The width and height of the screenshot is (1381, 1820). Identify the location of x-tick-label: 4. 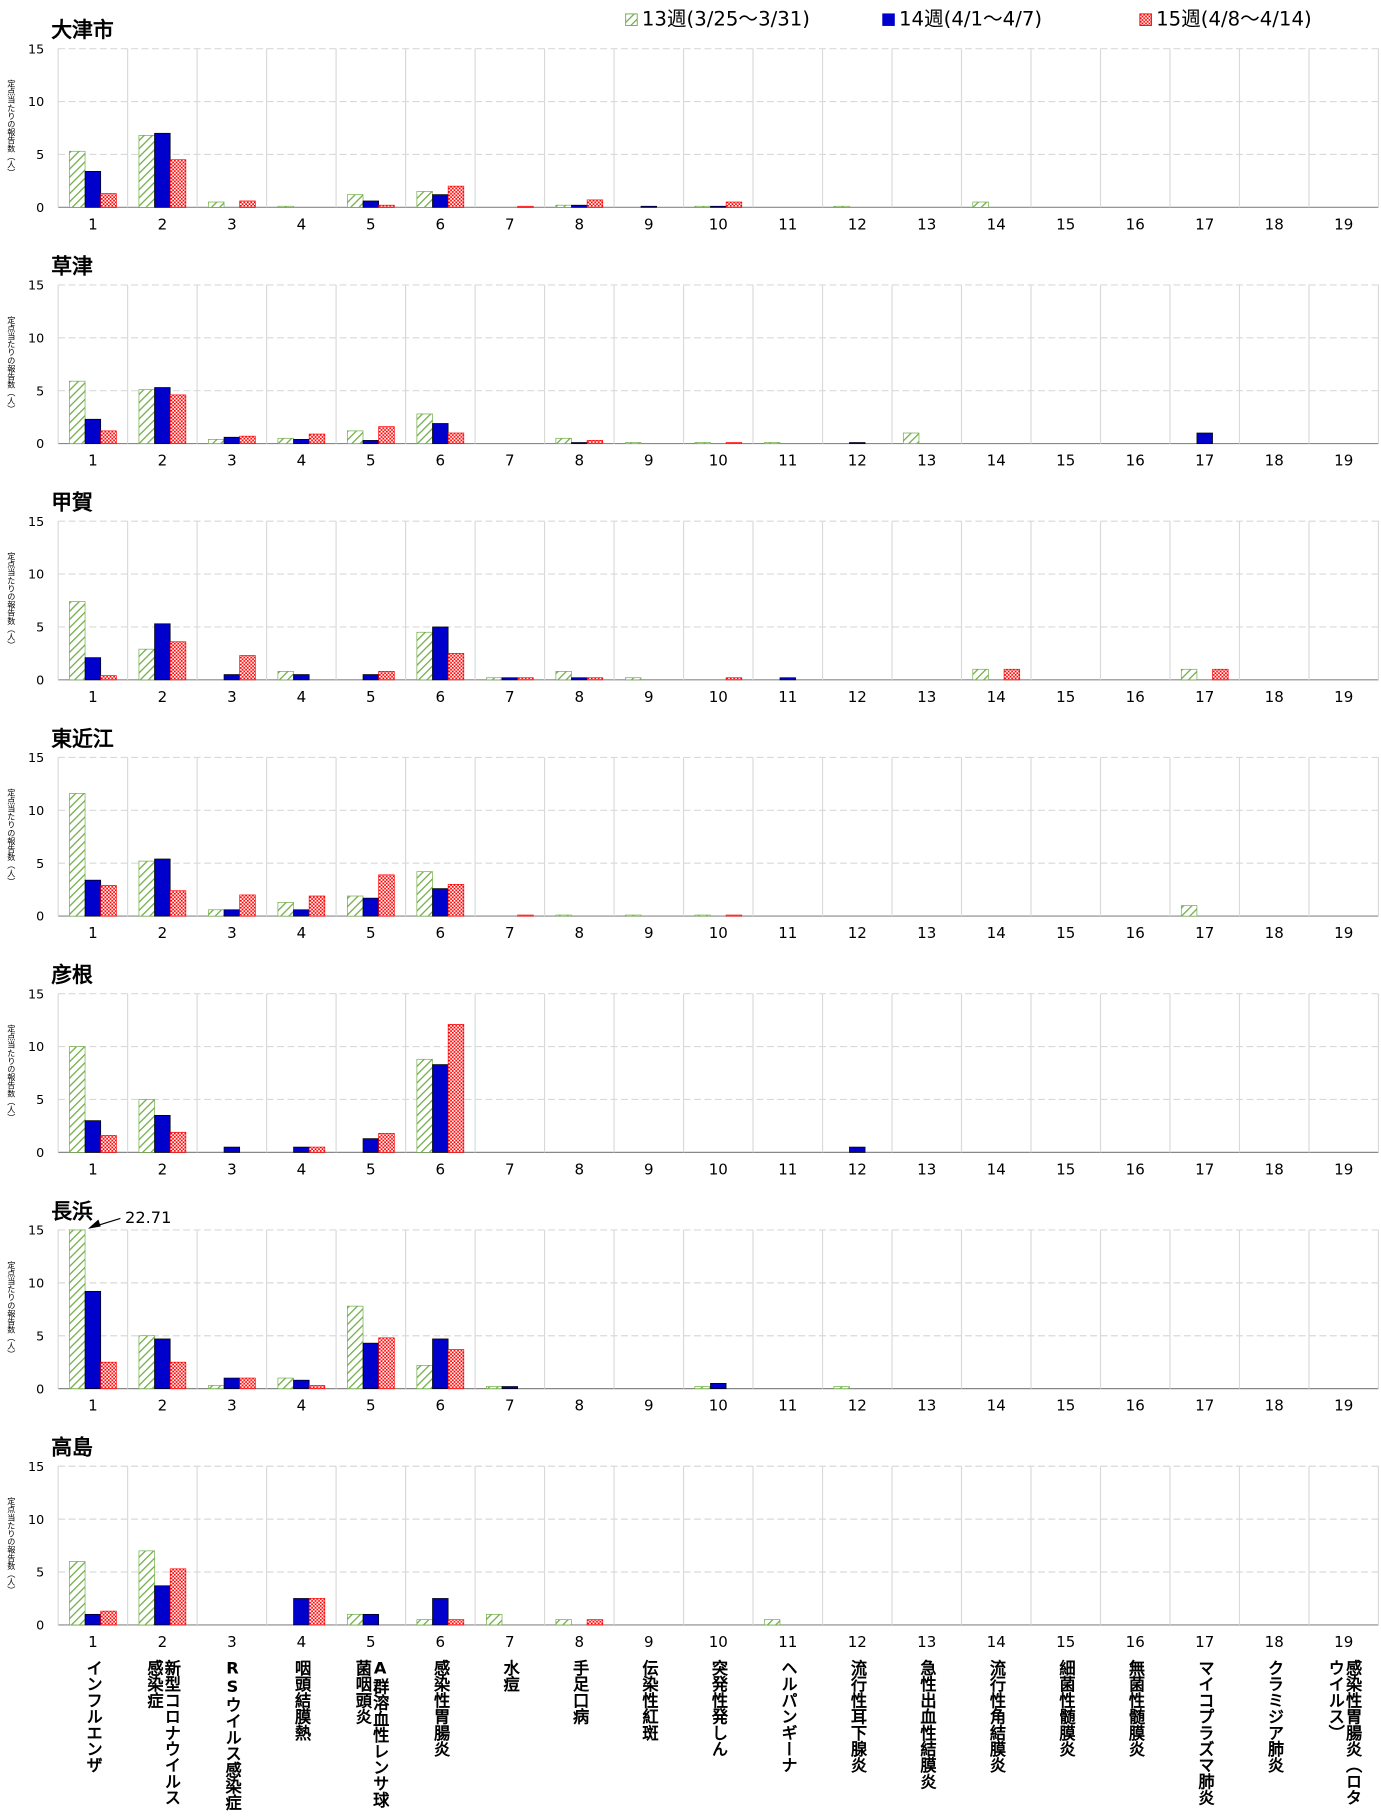
(302, 1642).